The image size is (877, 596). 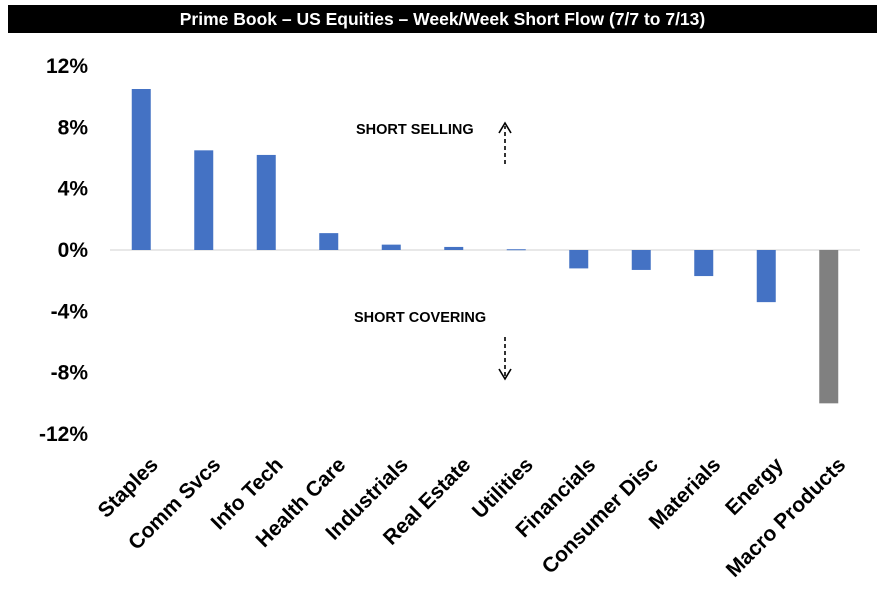 I want to click on bar-info-tech, so click(x=266, y=202).